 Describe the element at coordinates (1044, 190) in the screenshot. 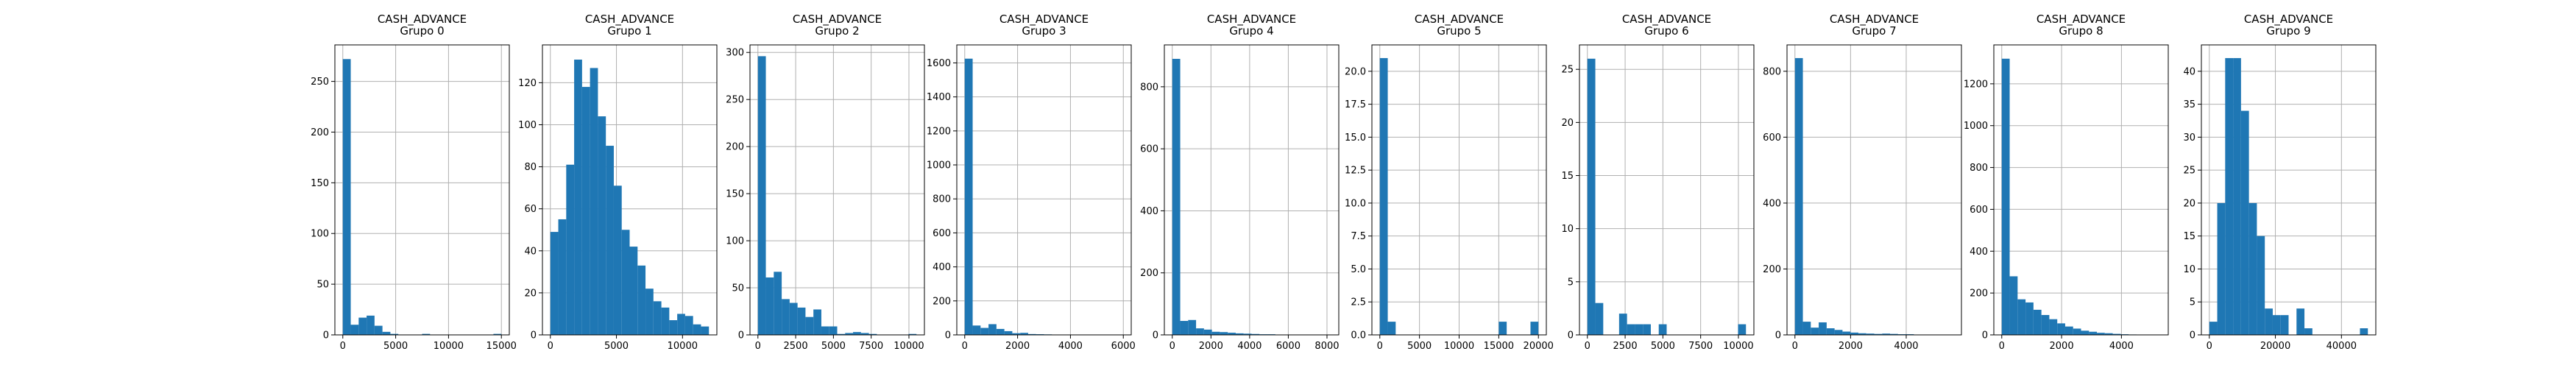

I see `axes-frame` at that location.